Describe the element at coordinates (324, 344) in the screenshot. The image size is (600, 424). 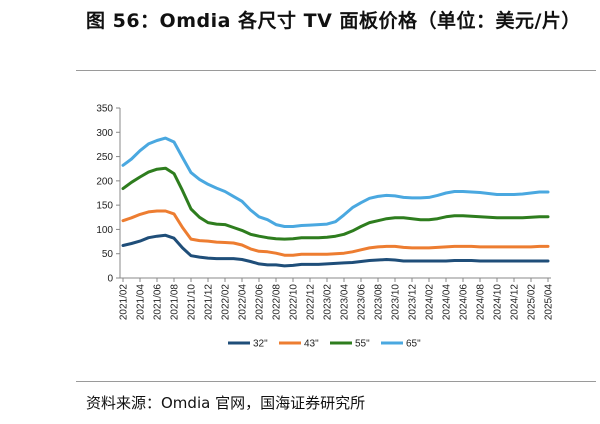
I see `chart-legend: 32" 43" 55" 65"` at that location.